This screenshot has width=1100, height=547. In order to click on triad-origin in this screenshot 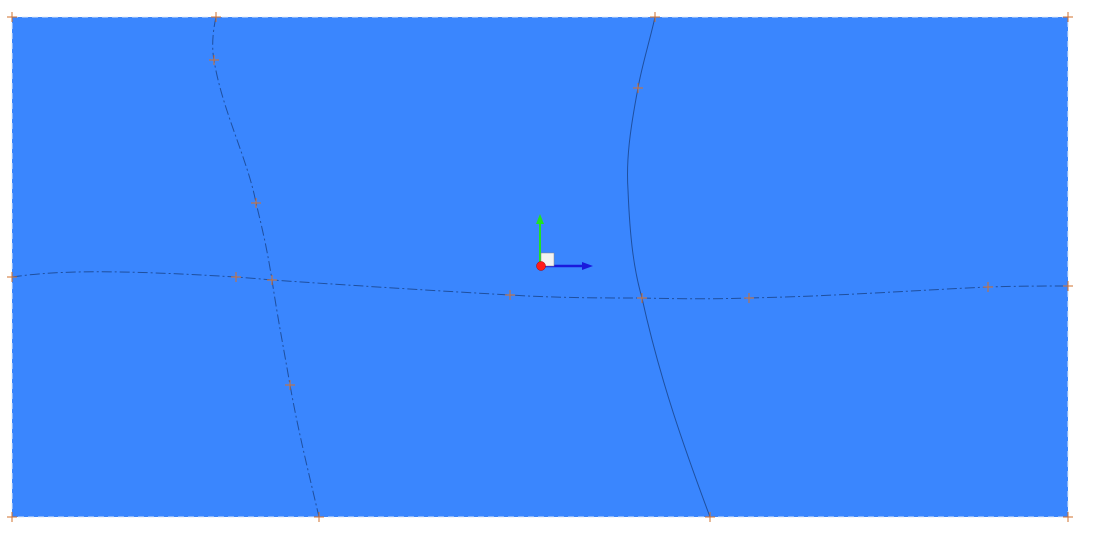, I will do `click(541, 266)`.